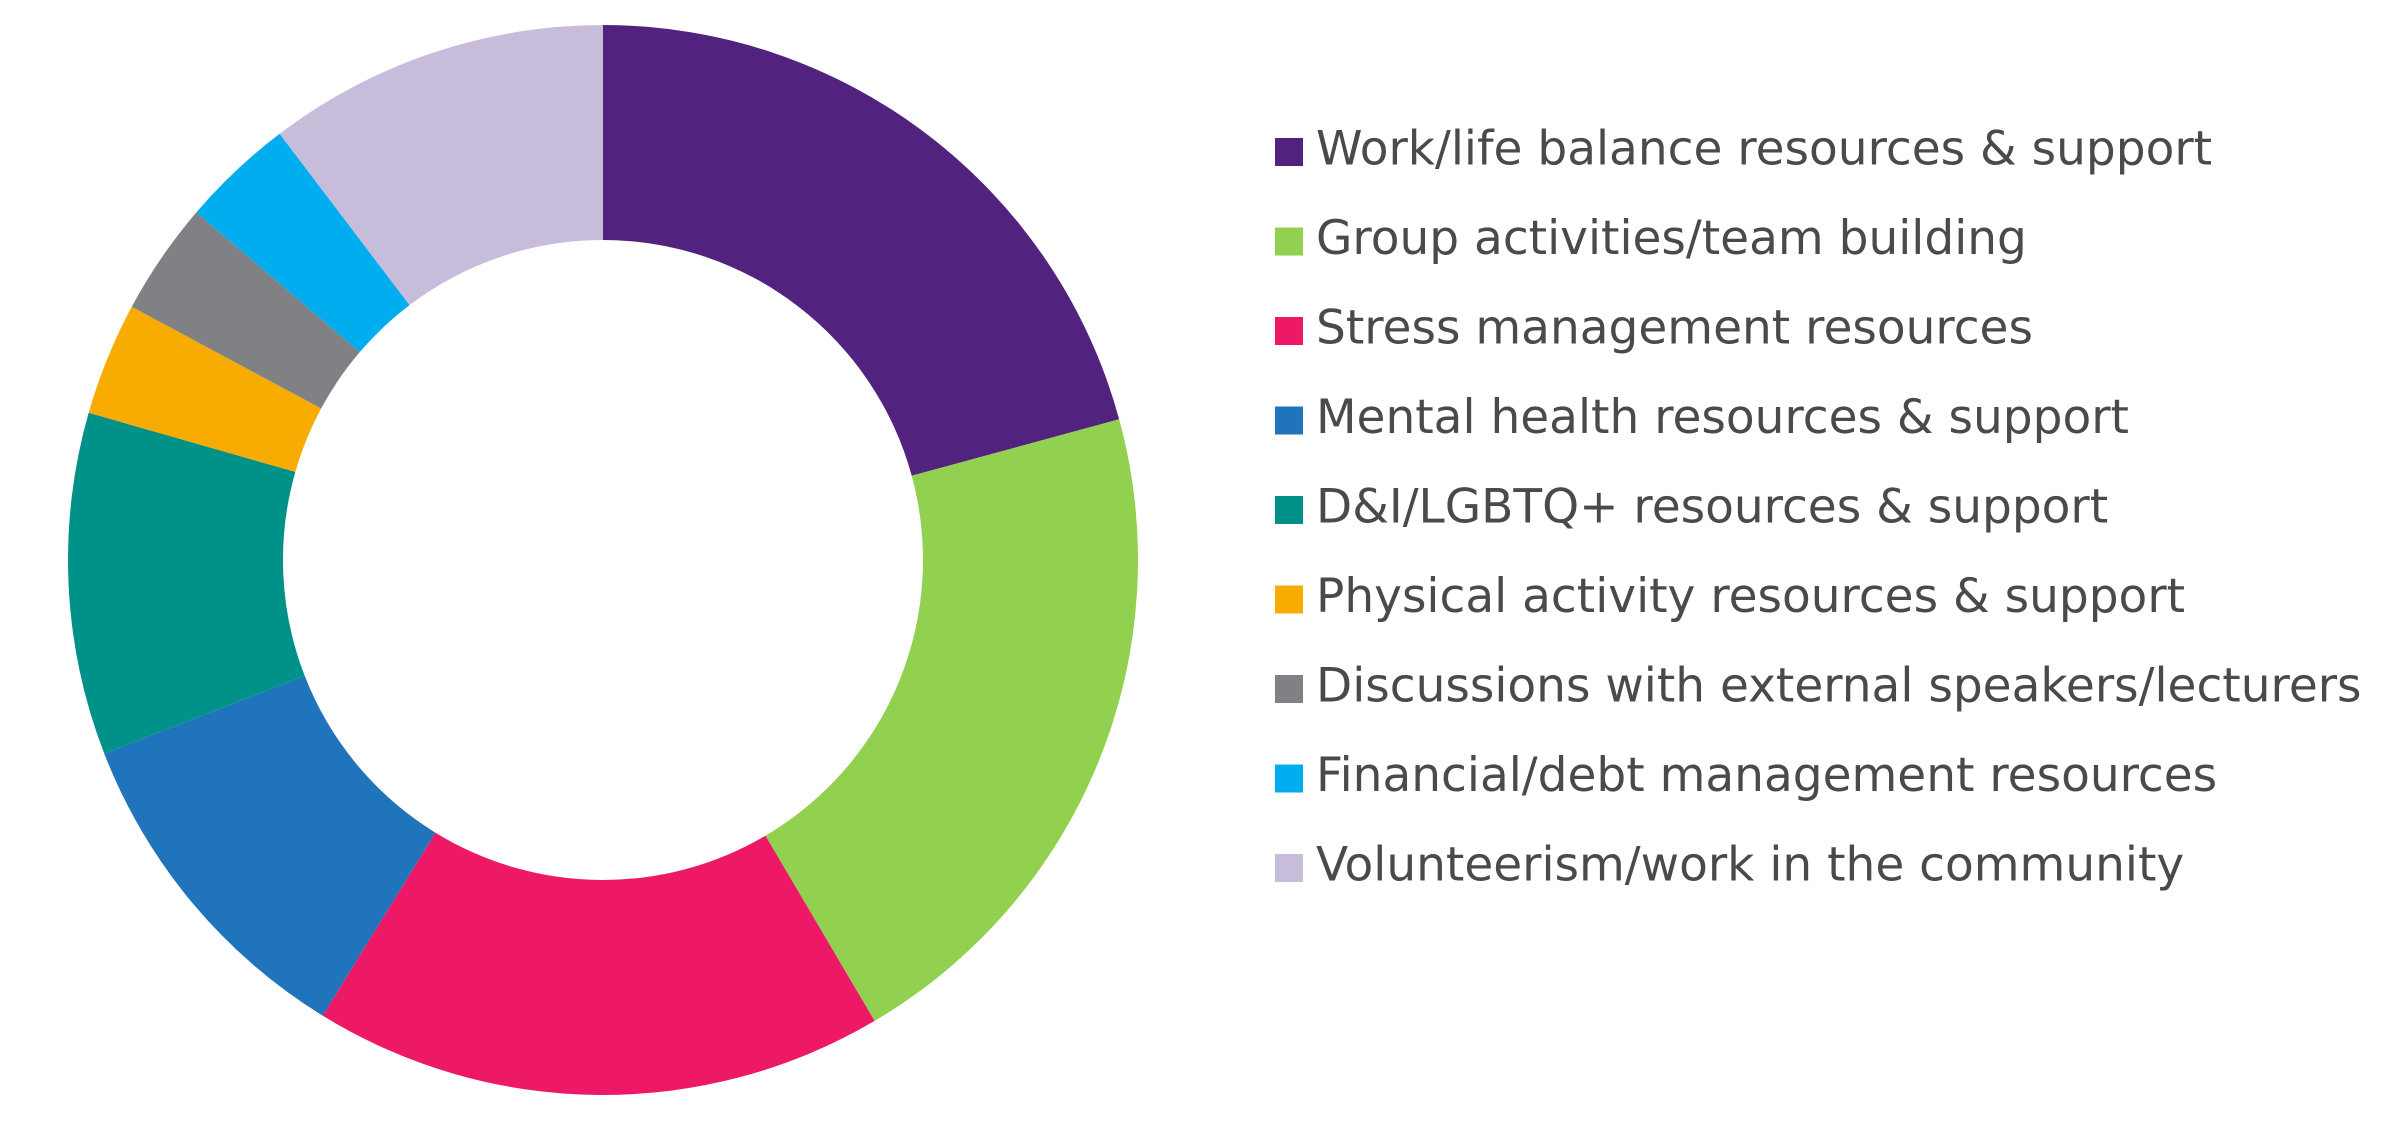 The image size is (2388, 1124). What do you see at coordinates (1766, 775) in the screenshot?
I see `legend-label: Financial/debt management resources` at bounding box center [1766, 775].